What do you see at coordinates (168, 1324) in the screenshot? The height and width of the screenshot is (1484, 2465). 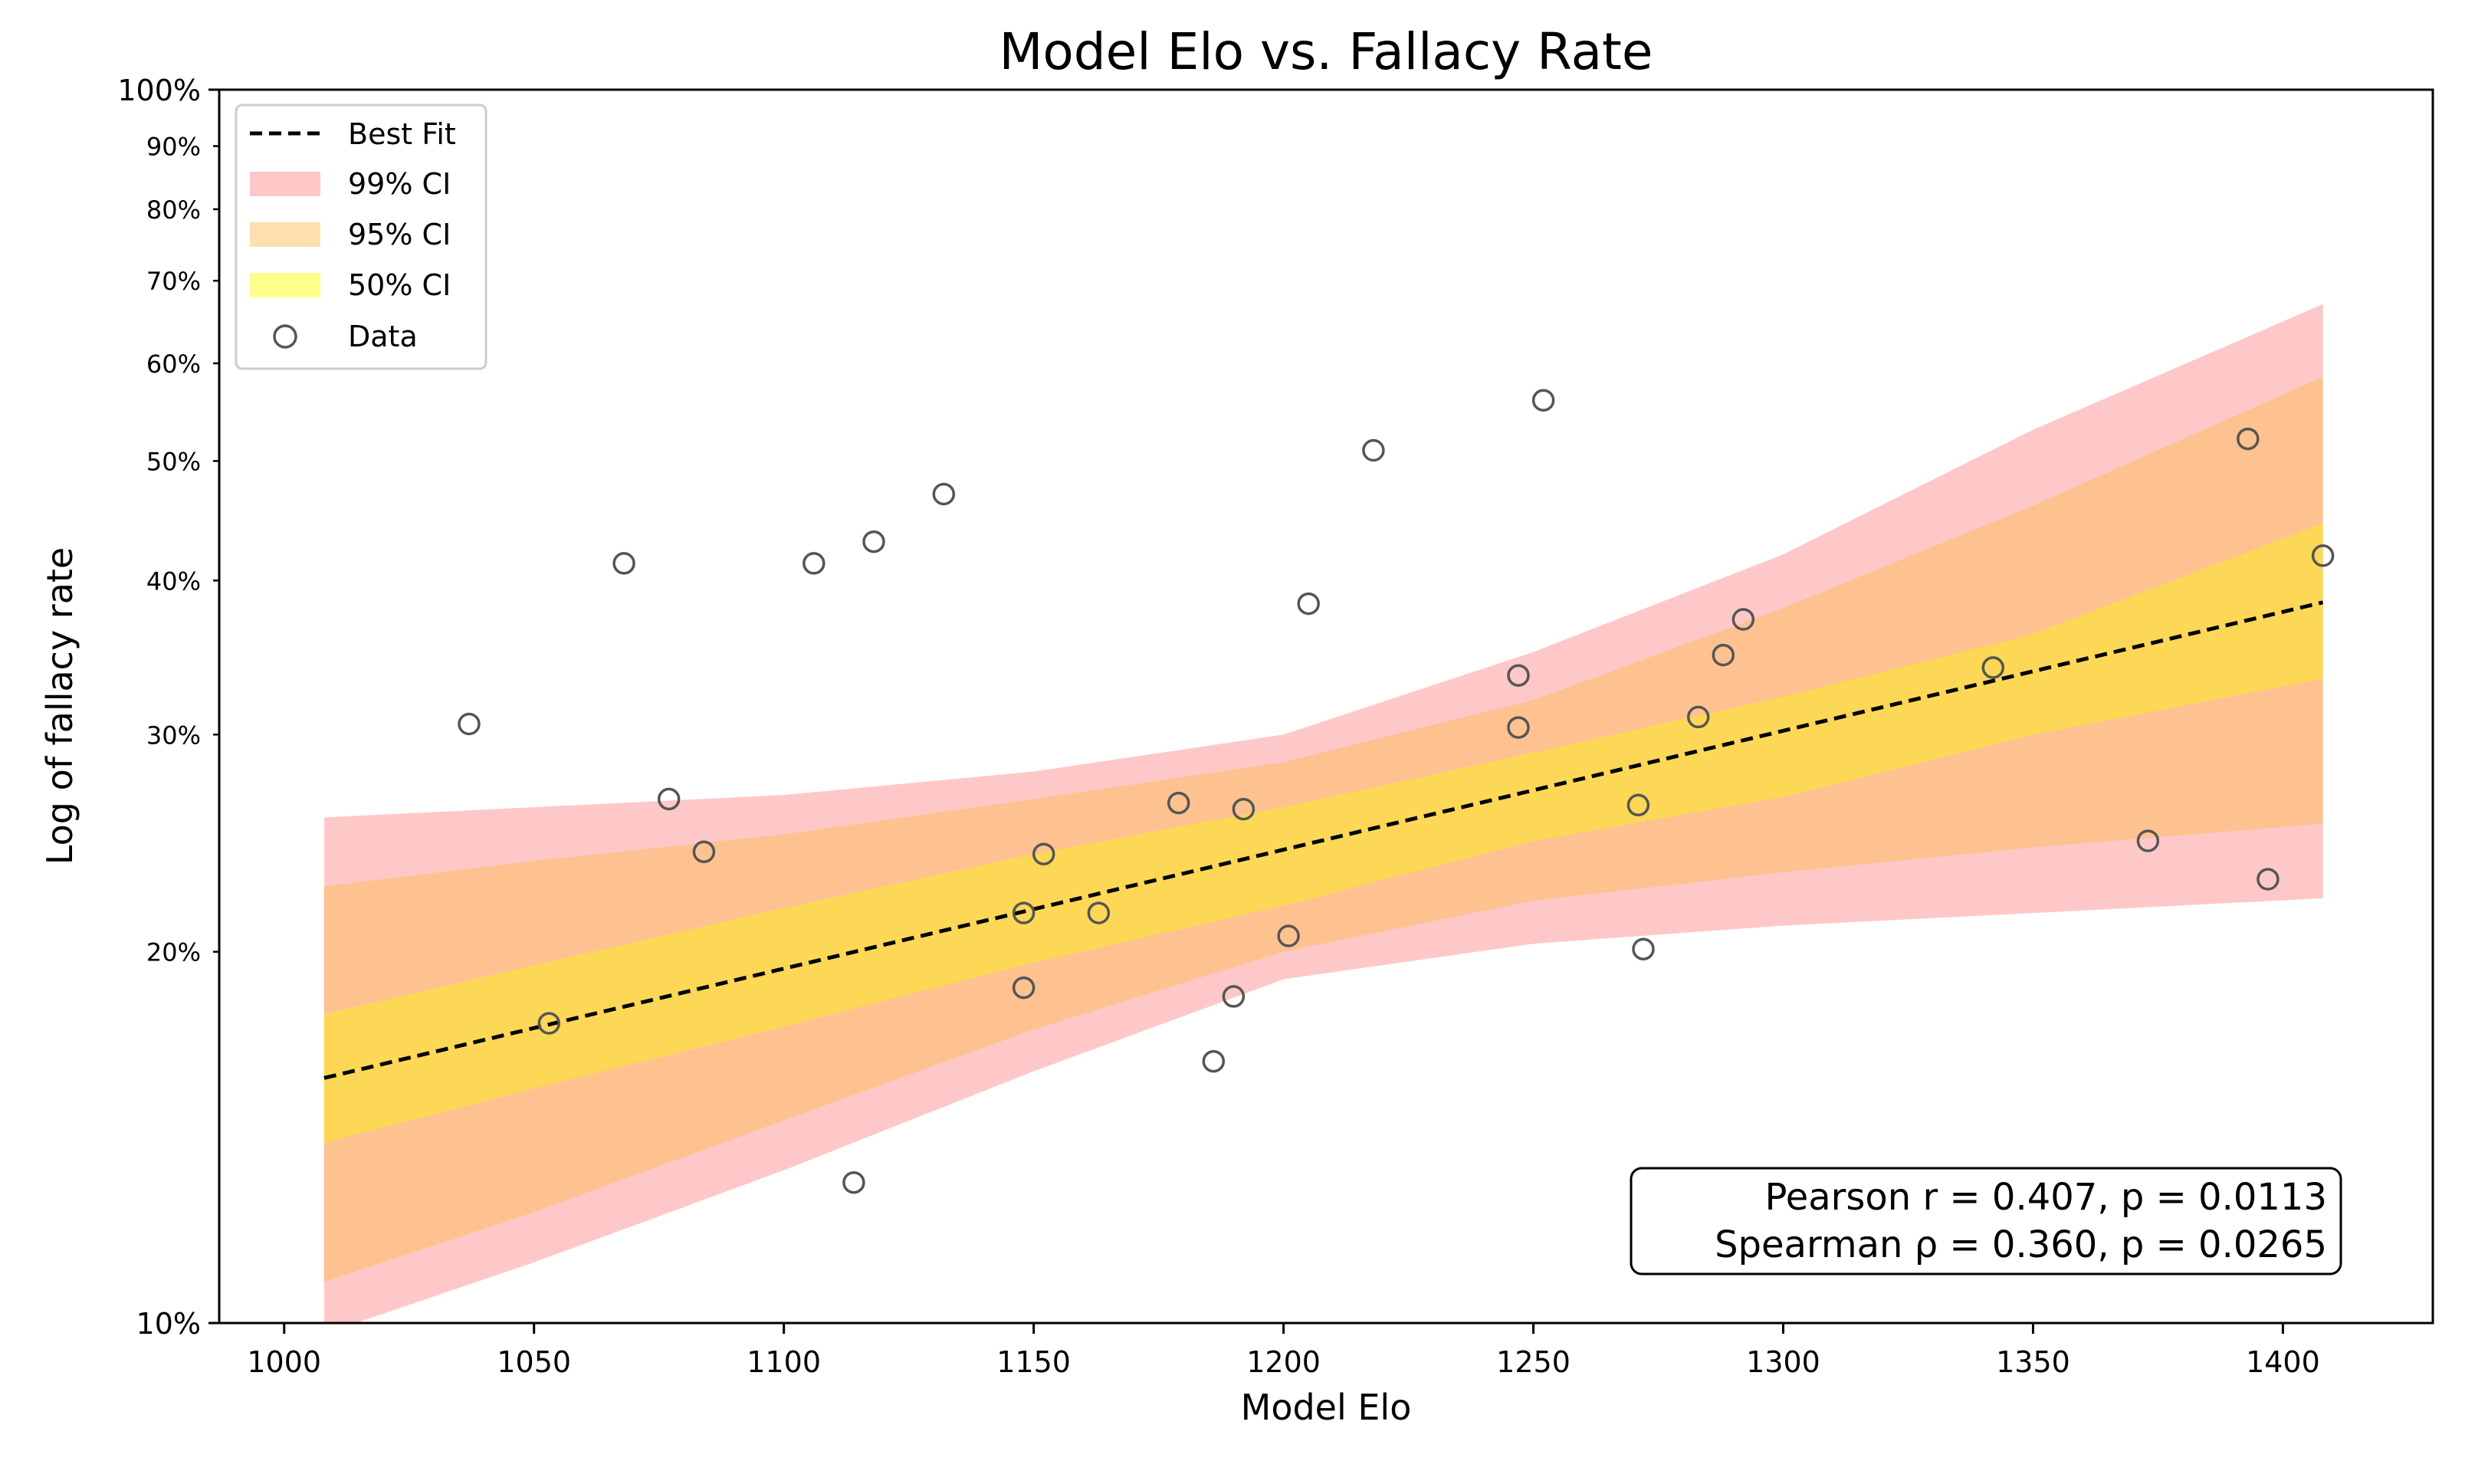 I see `y-tick-label-major: 10%` at bounding box center [168, 1324].